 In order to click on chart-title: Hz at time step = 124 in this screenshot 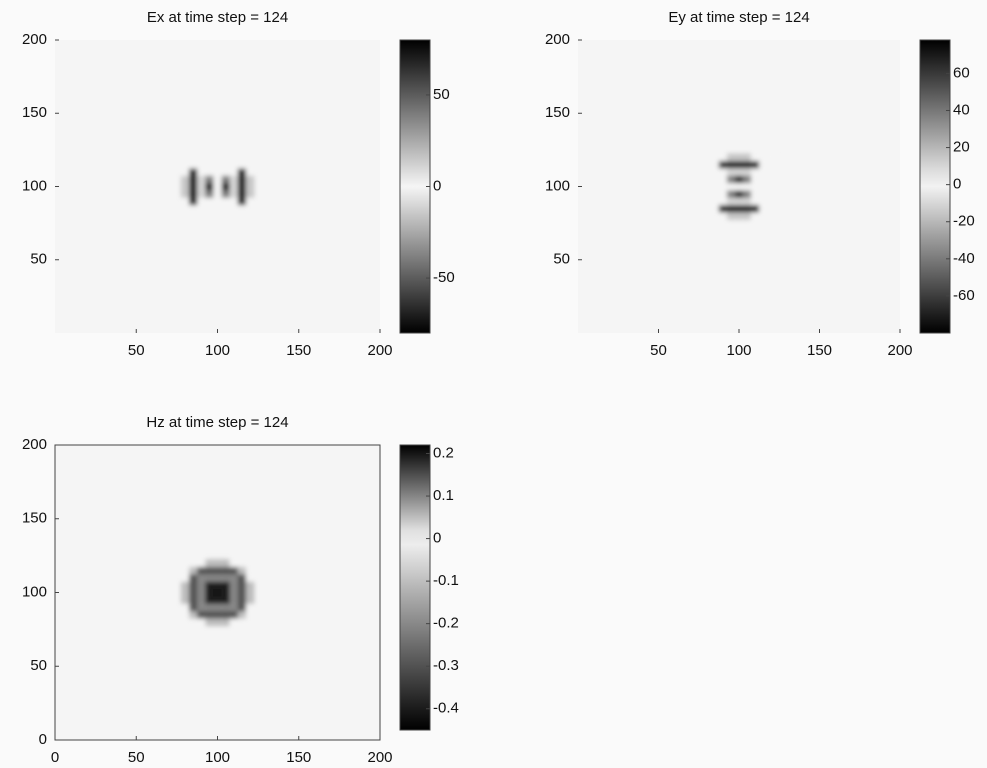, I will do `click(217, 422)`.